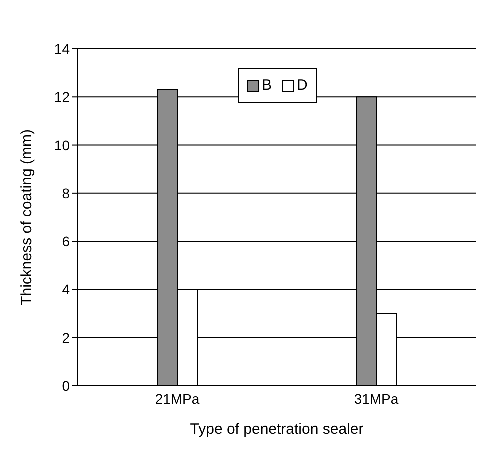  Describe the element at coordinates (66, 242) in the screenshot. I see `y-tick-label: 6` at that location.